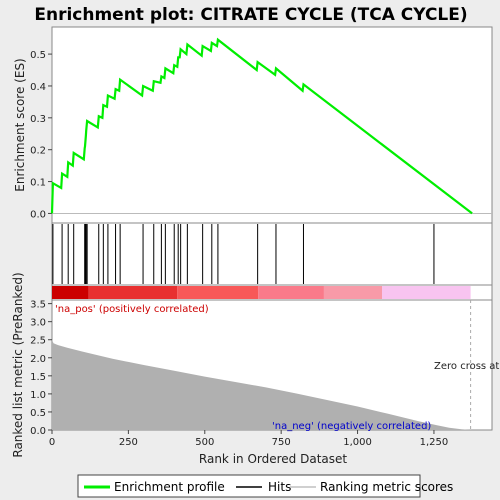 Image resolution: width=500 pixels, height=500 pixels. I want to click on x-tick-label: 250, so click(128, 442).